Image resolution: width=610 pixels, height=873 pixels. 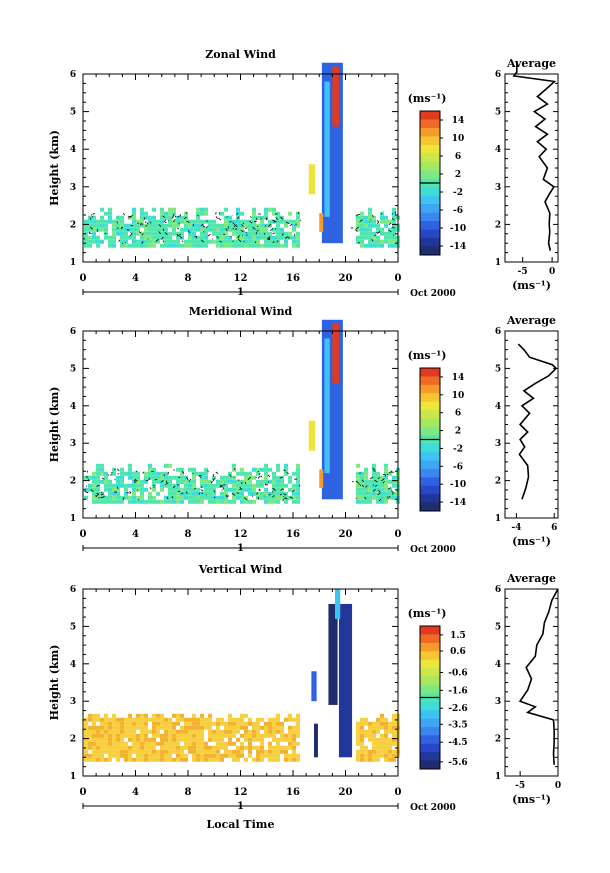 I want to click on day-label: 1, so click(x=240, y=806).